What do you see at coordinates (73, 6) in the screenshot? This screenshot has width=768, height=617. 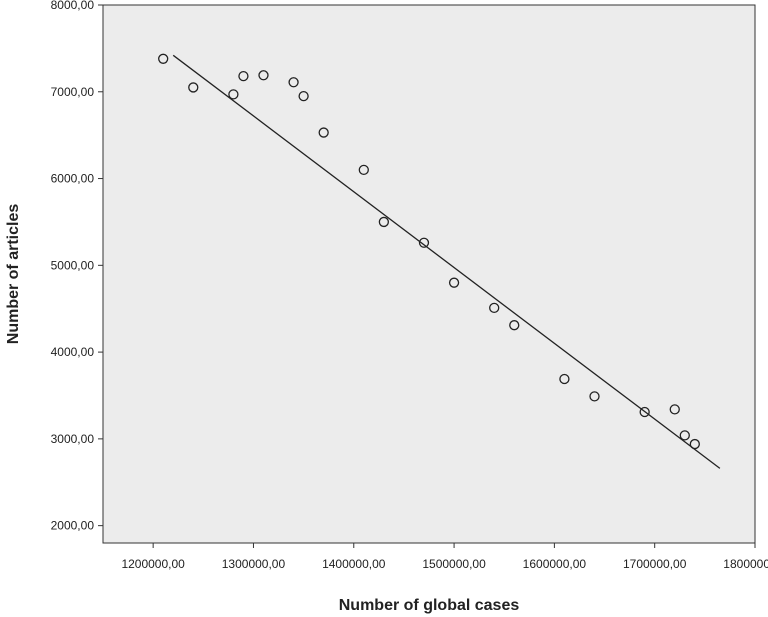 I see `y-tick-label: 8000,00` at bounding box center [73, 6].